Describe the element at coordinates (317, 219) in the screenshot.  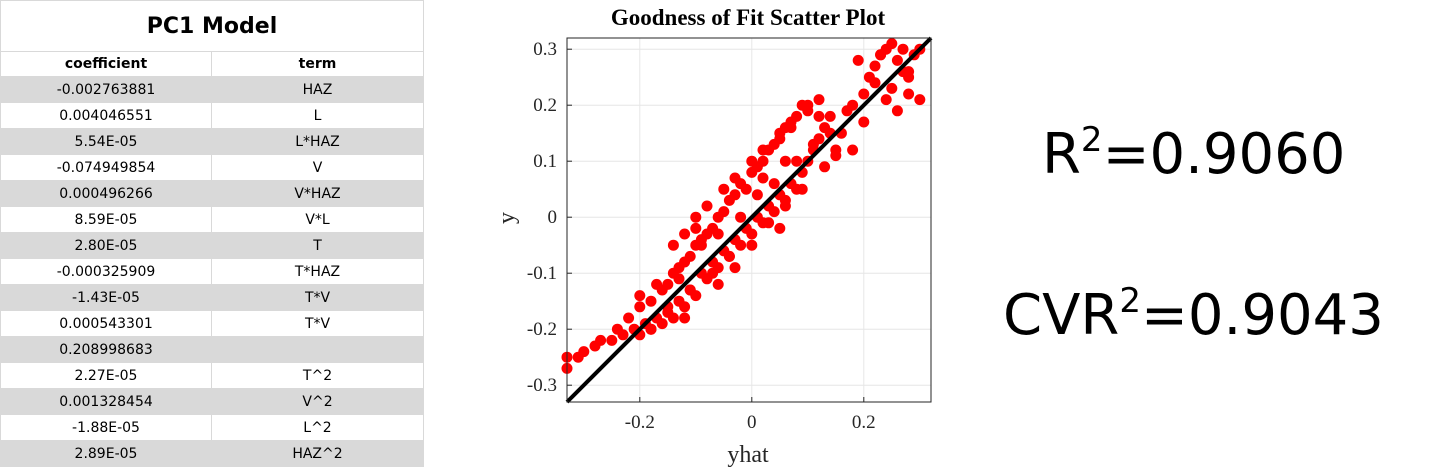
I see `term-cell: V*L` at that location.